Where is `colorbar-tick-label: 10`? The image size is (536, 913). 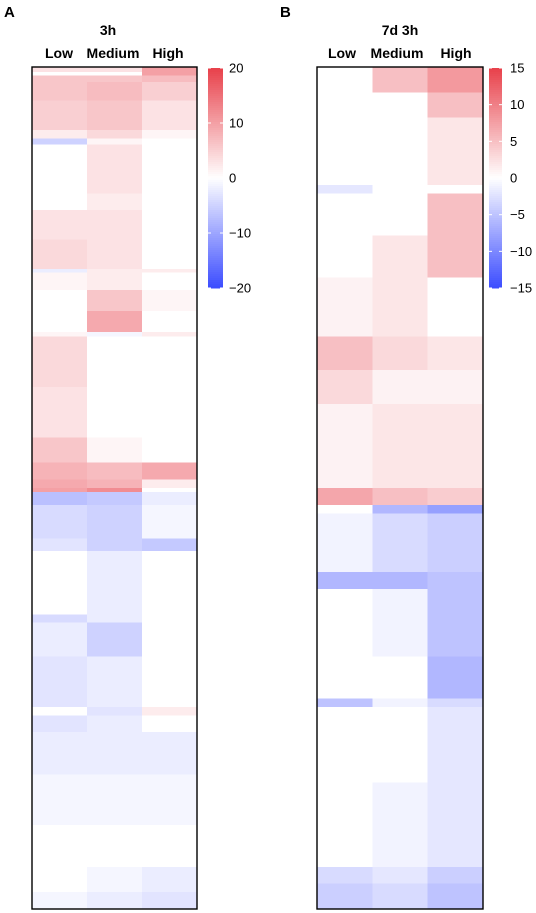 colorbar-tick-label: 10 is located at coordinates (517, 104).